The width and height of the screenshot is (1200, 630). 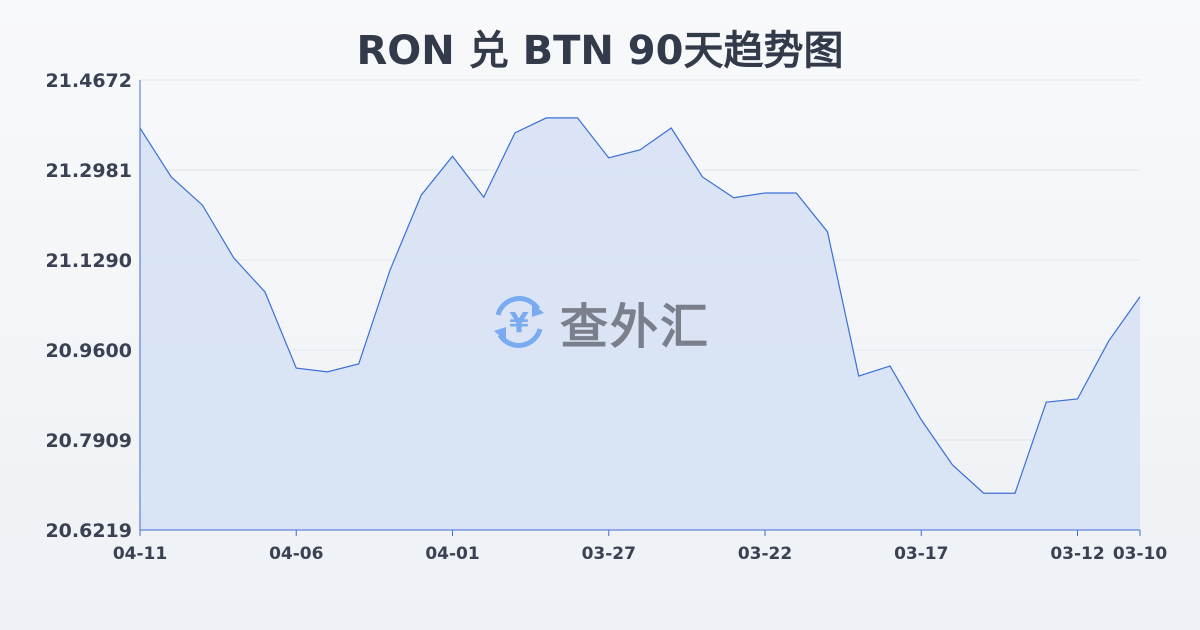 What do you see at coordinates (296, 554) in the screenshot?
I see `x-tick-label: 04-06` at bounding box center [296, 554].